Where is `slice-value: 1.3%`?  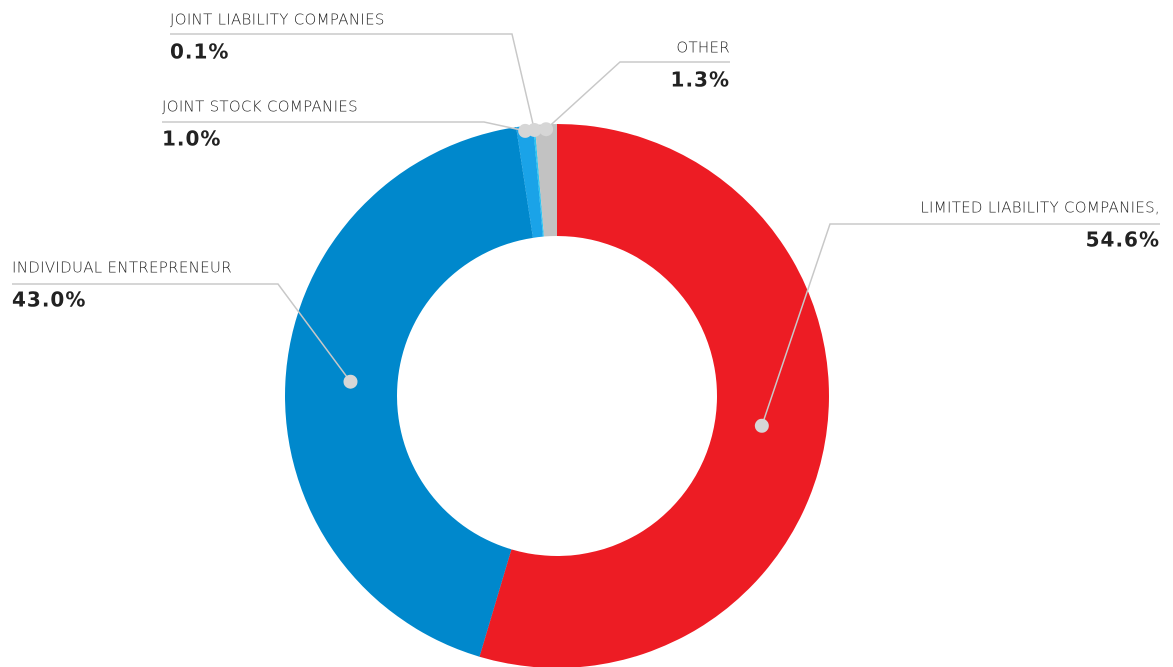 slice-value: 1.3% is located at coordinates (700, 80).